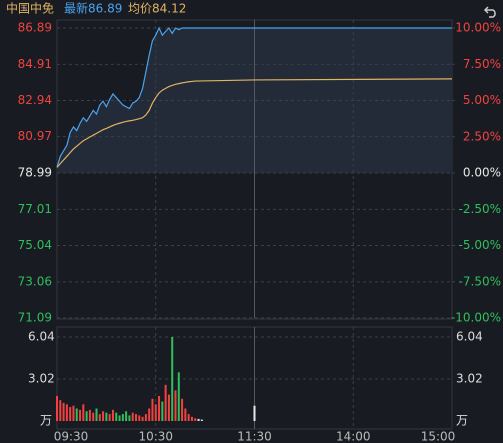 The height and width of the screenshot is (443, 503). Describe the element at coordinates (93, 8) in the screenshot. I see `latest-price: 最新86.89` at that location.